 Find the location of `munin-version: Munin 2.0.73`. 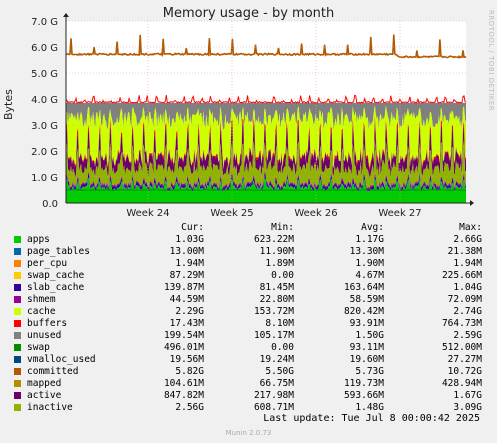

munin-version: Munin 2.0.73 is located at coordinates (248, 433).